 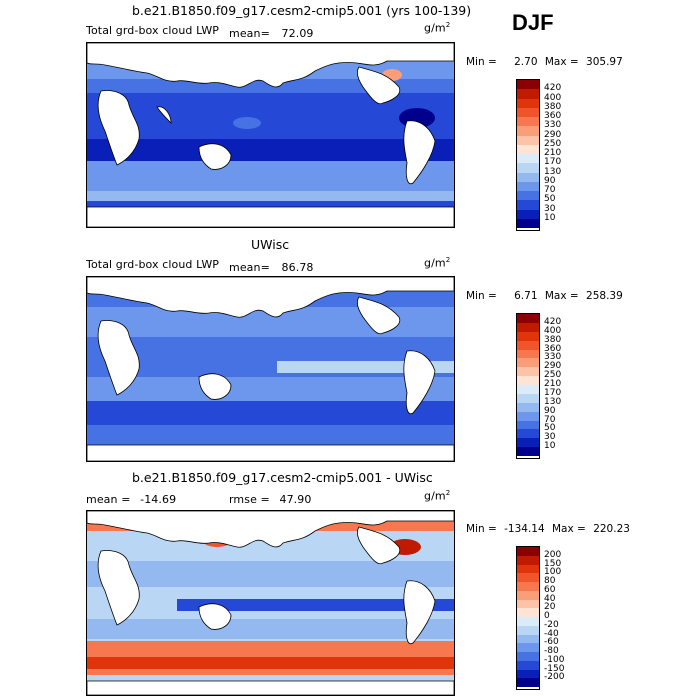 What do you see at coordinates (551, 624) in the screenshot?
I see `panel3-colorbar-tick-label: -20` at bounding box center [551, 624].